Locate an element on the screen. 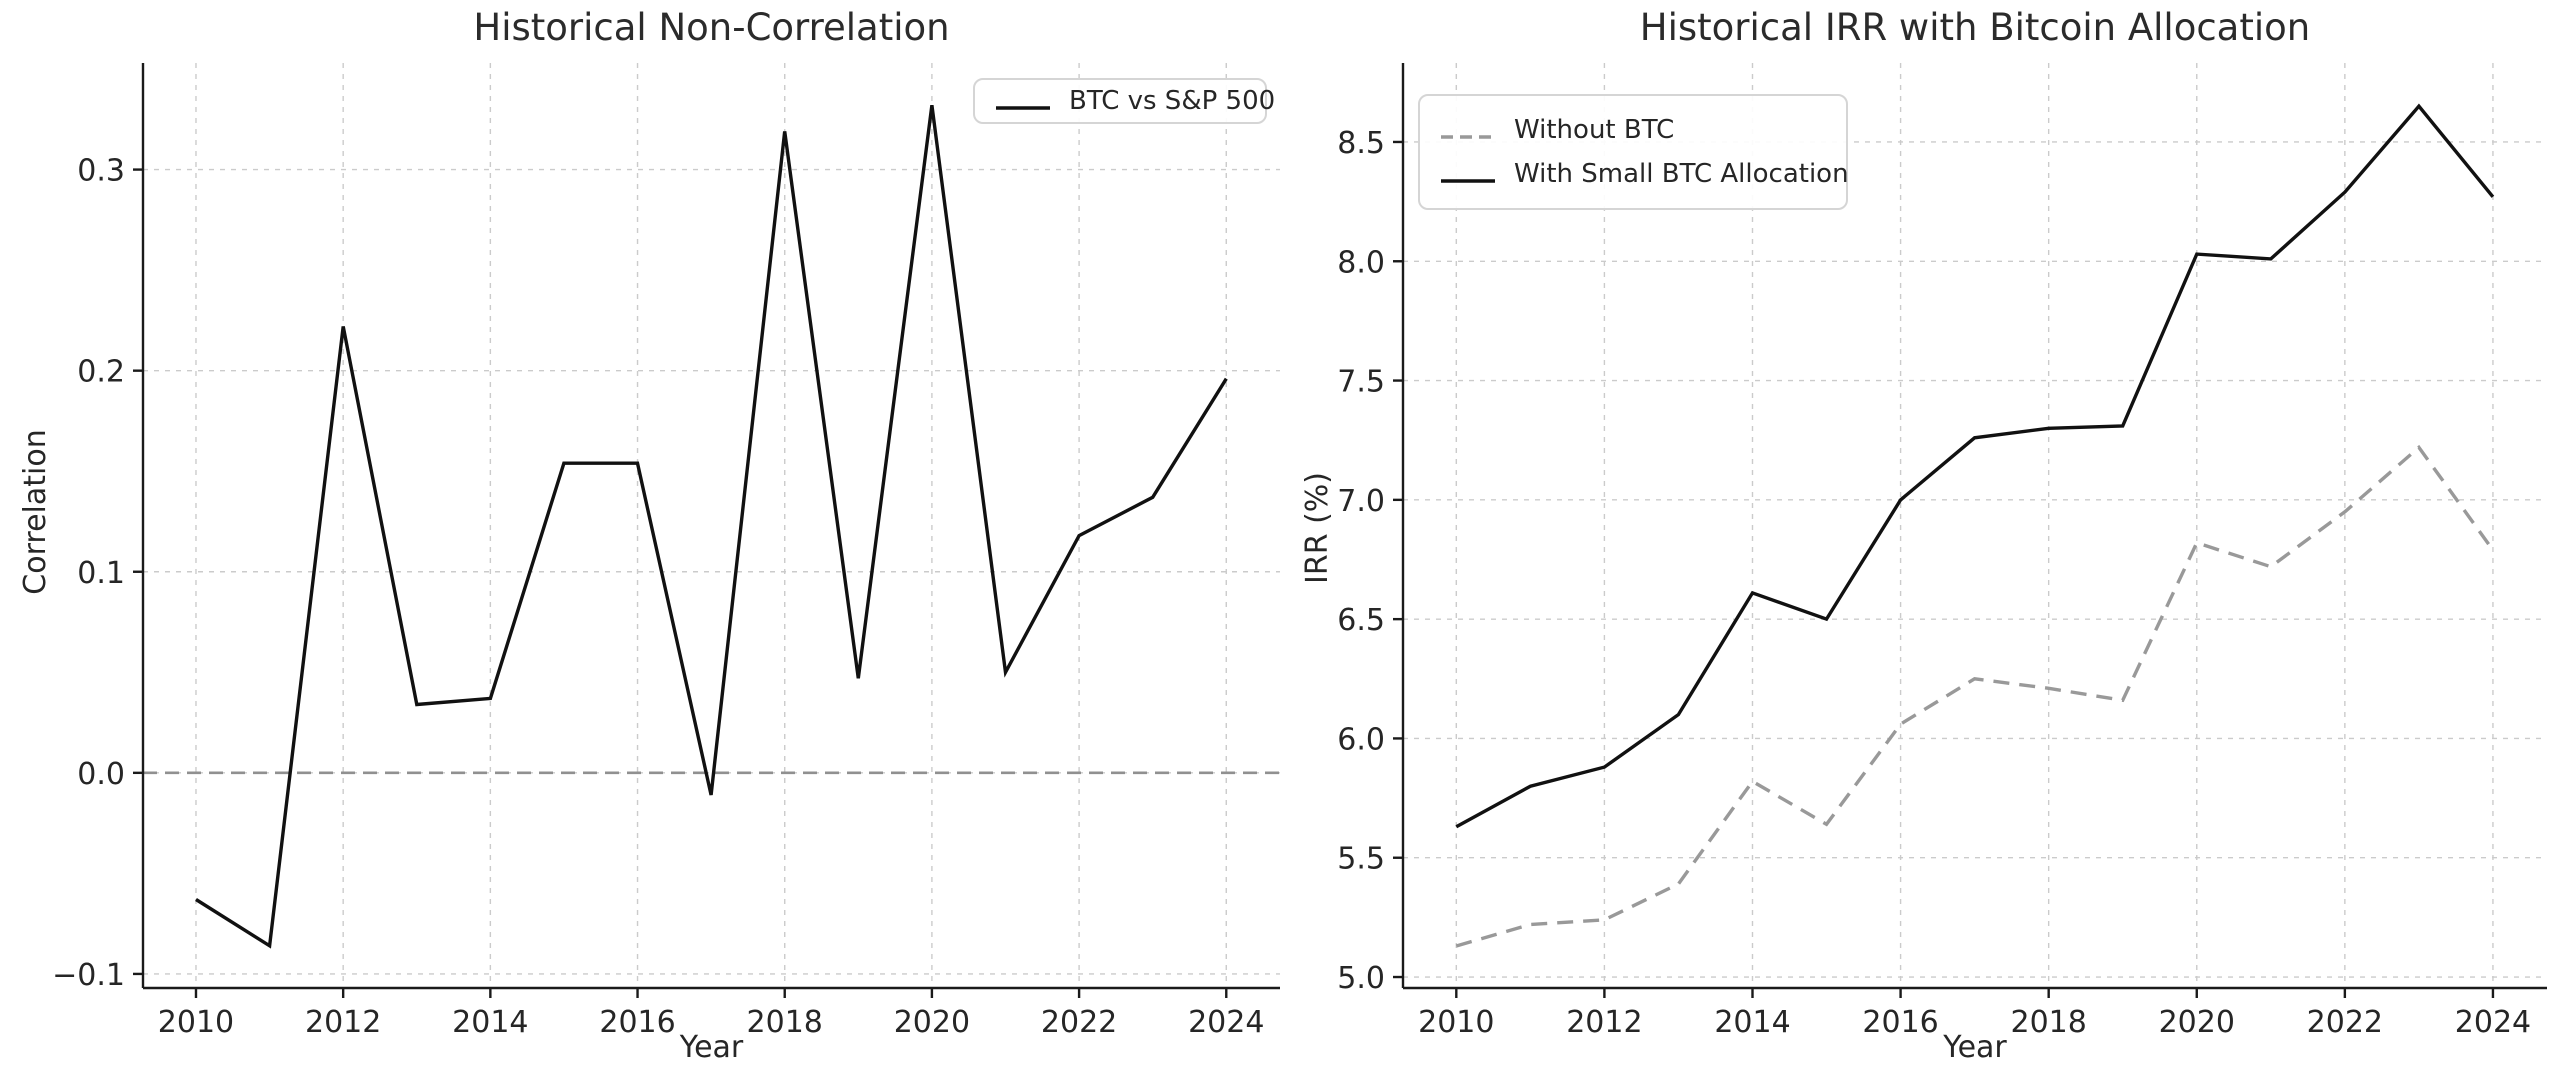 The height and width of the screenshot is (1087, 2560). legend-item: Without BTC is located at coordinates (1643, 130).